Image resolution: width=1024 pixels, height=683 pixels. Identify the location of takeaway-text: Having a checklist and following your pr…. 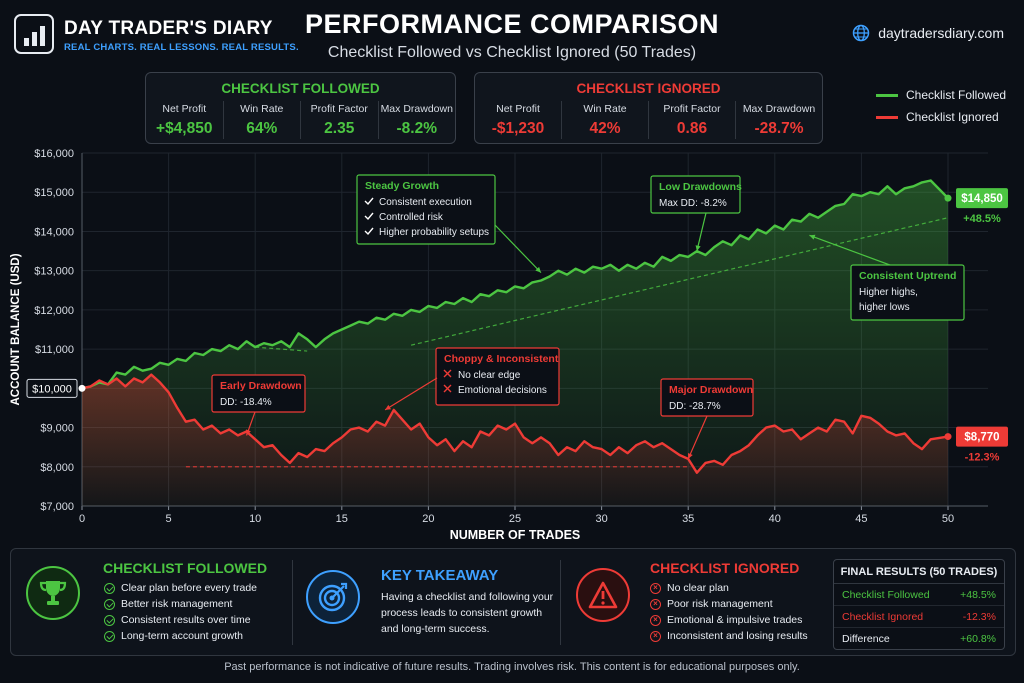
(467, 613).